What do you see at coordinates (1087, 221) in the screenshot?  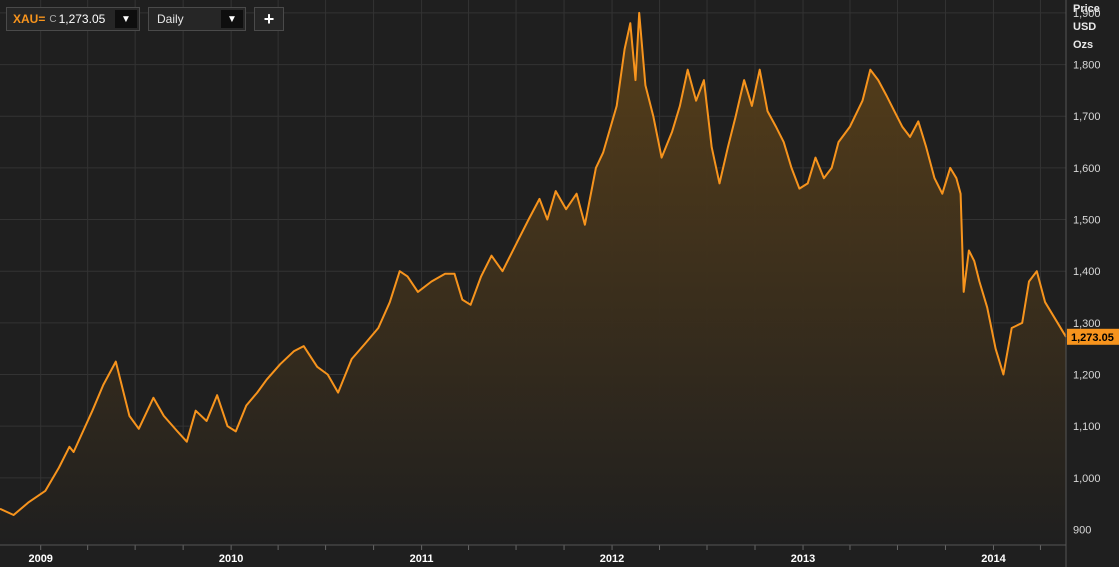 I see `y-tick-label: 1,500` at bounding box center [1087, 221].